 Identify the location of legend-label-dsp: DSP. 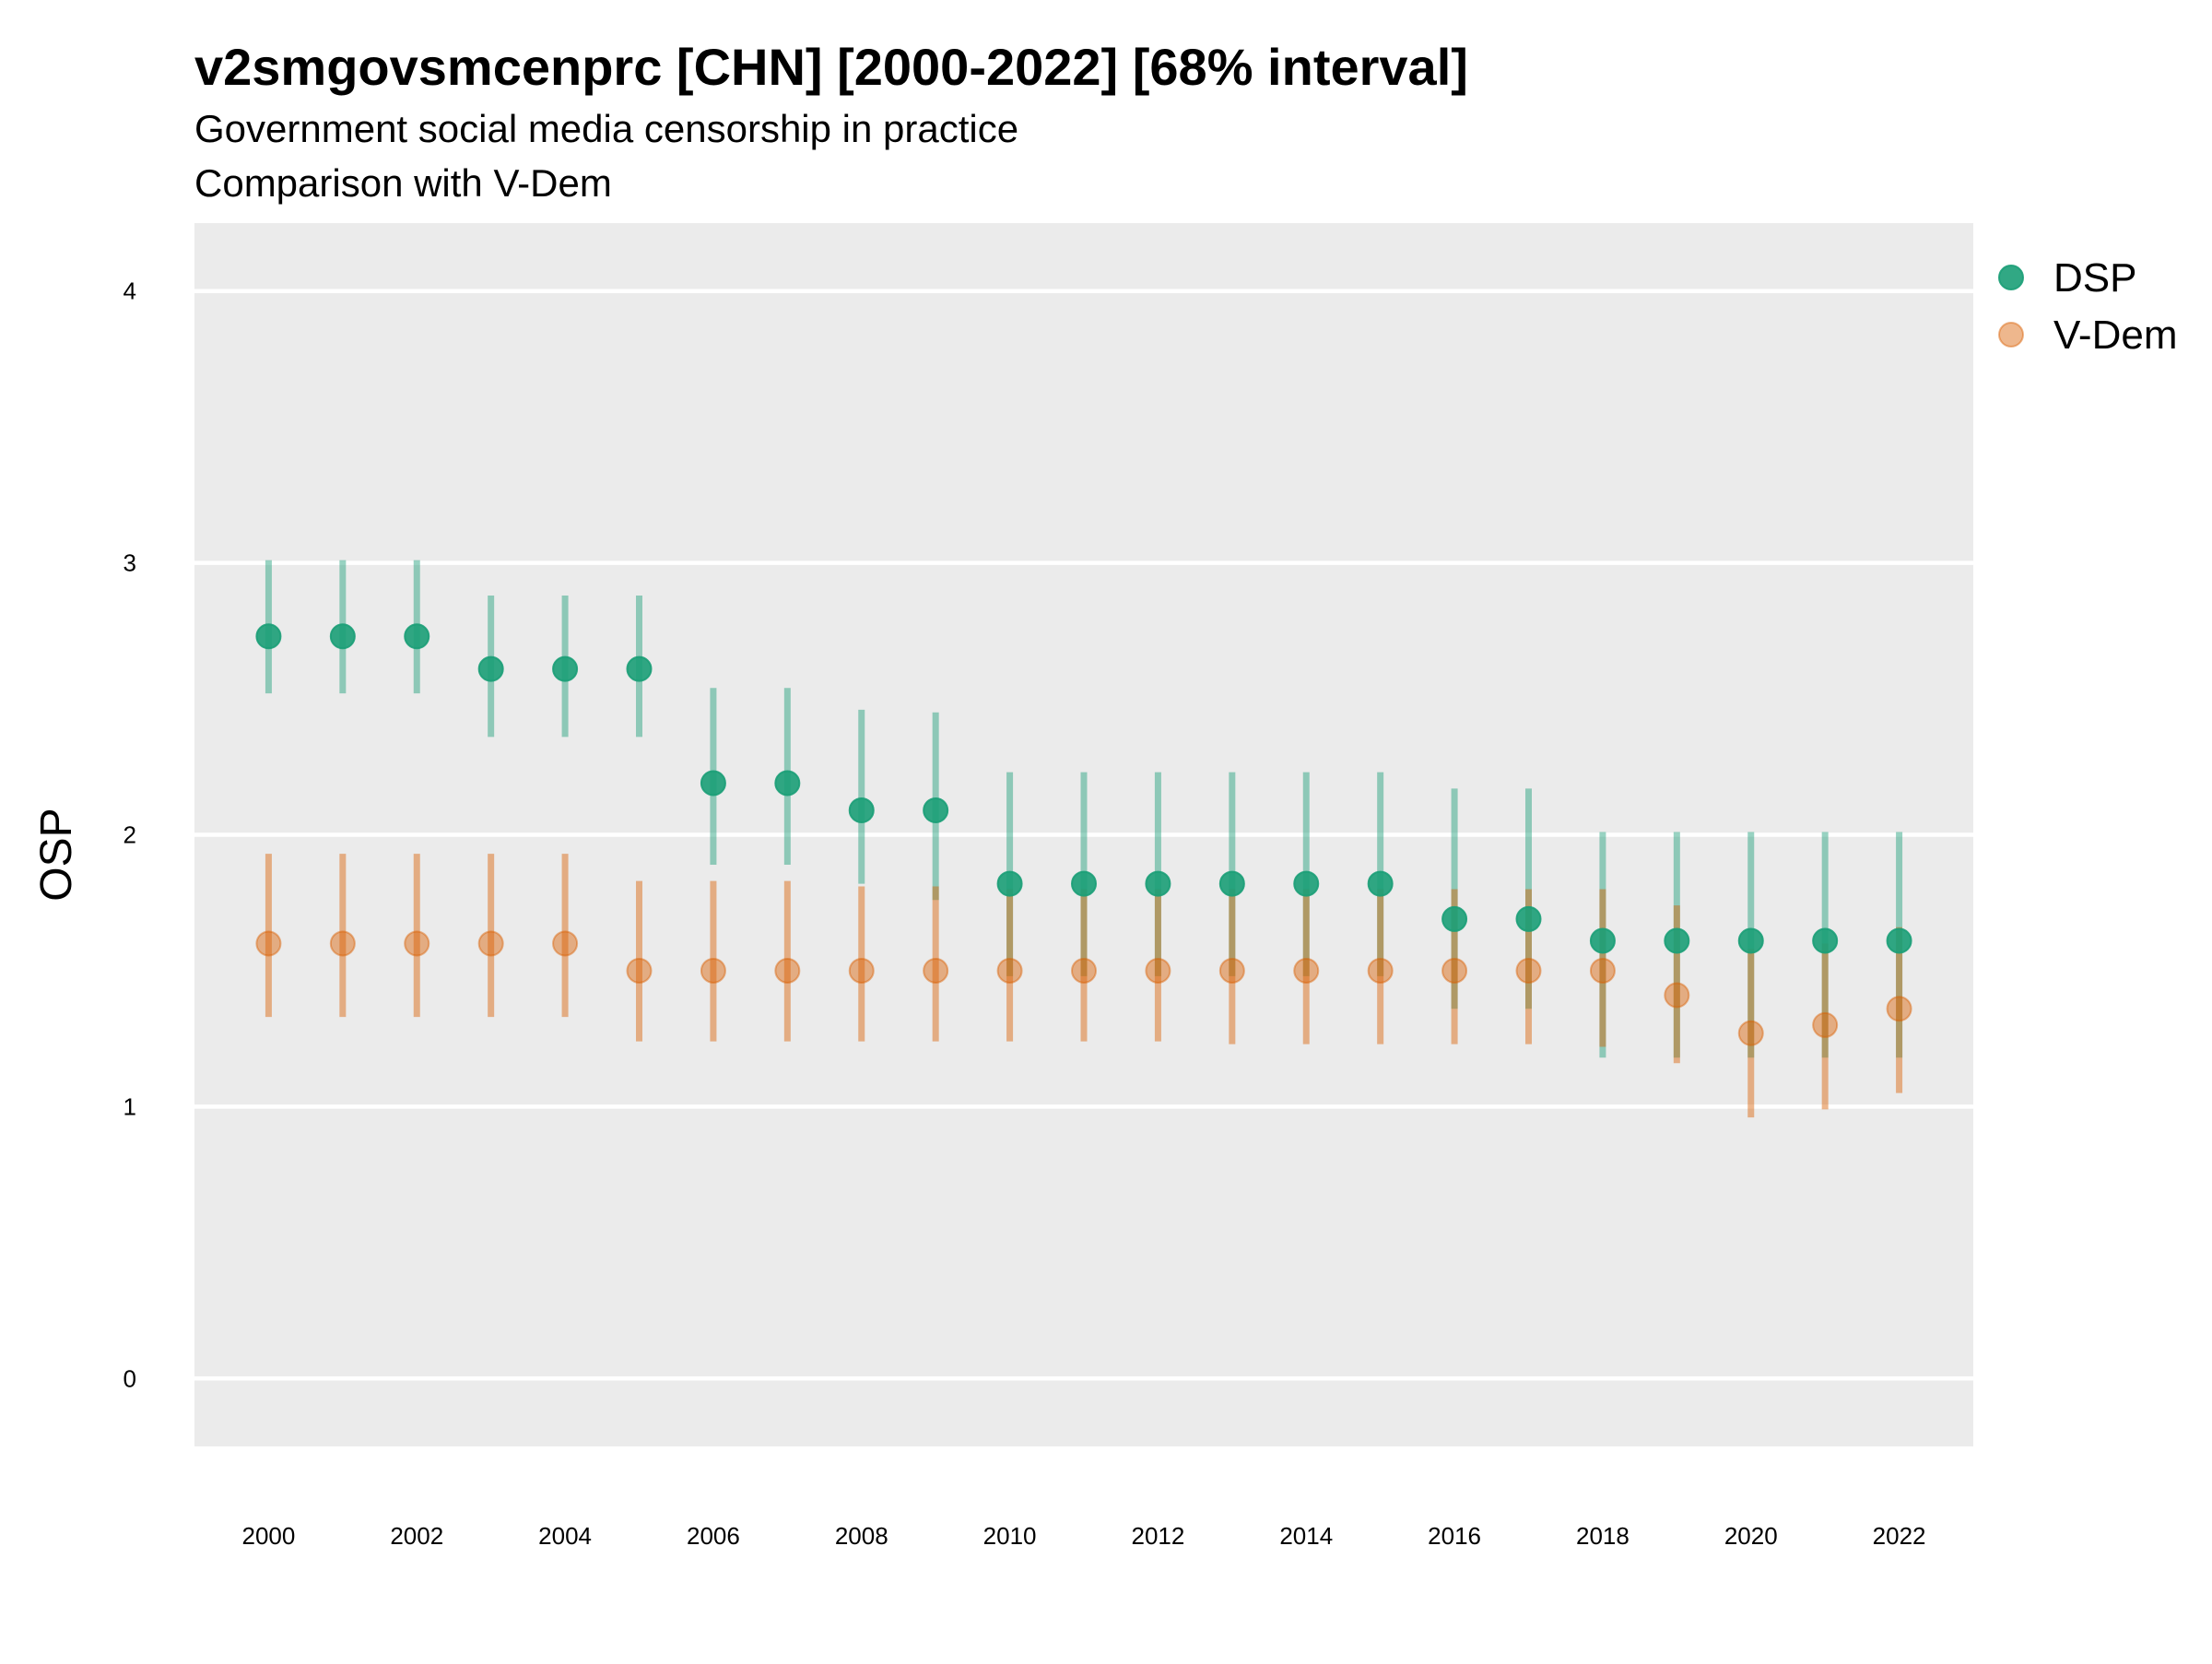
(2094, 278).